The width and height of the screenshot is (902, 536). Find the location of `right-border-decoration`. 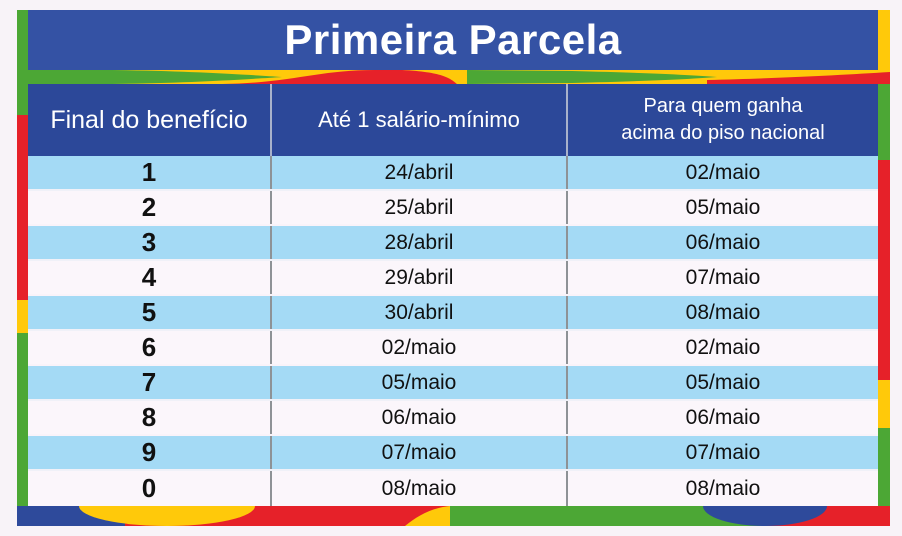

right-border-decoration is located at coordinates (884, 258).